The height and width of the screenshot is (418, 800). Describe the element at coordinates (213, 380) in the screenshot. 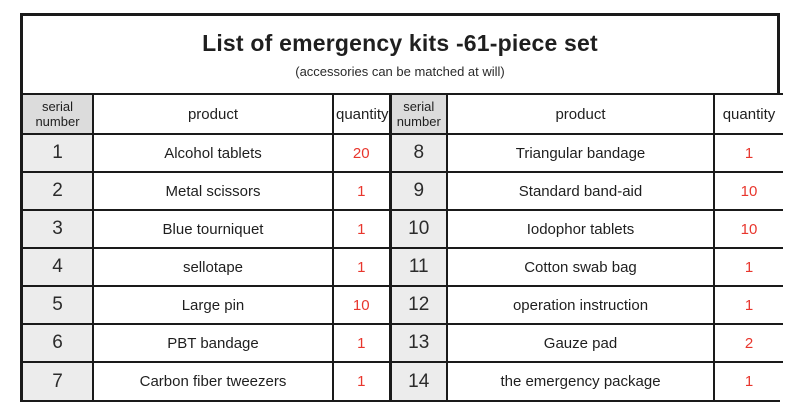

I see `product-cell: Carbon fiber tweezers` at that location.